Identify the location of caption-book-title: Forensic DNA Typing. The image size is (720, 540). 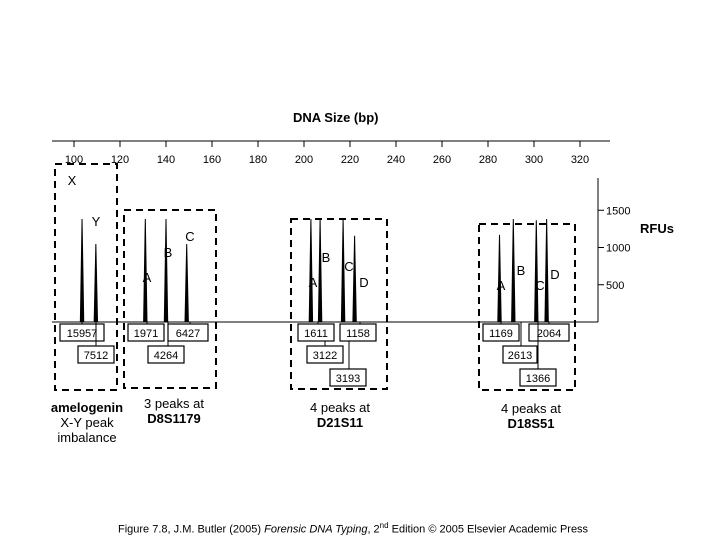
(316, 529).